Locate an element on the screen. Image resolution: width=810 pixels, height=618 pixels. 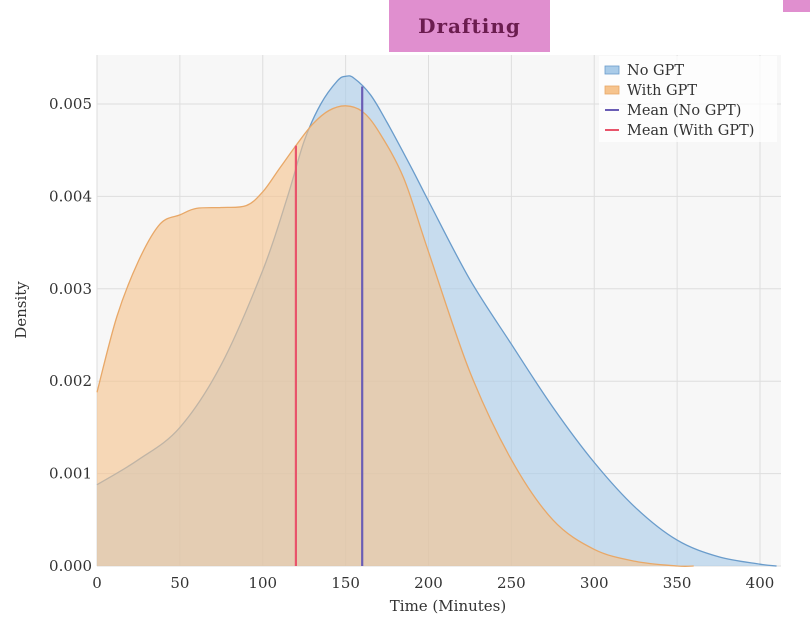
x-tick-label-6: 300 is located at coordinates (594, 583).